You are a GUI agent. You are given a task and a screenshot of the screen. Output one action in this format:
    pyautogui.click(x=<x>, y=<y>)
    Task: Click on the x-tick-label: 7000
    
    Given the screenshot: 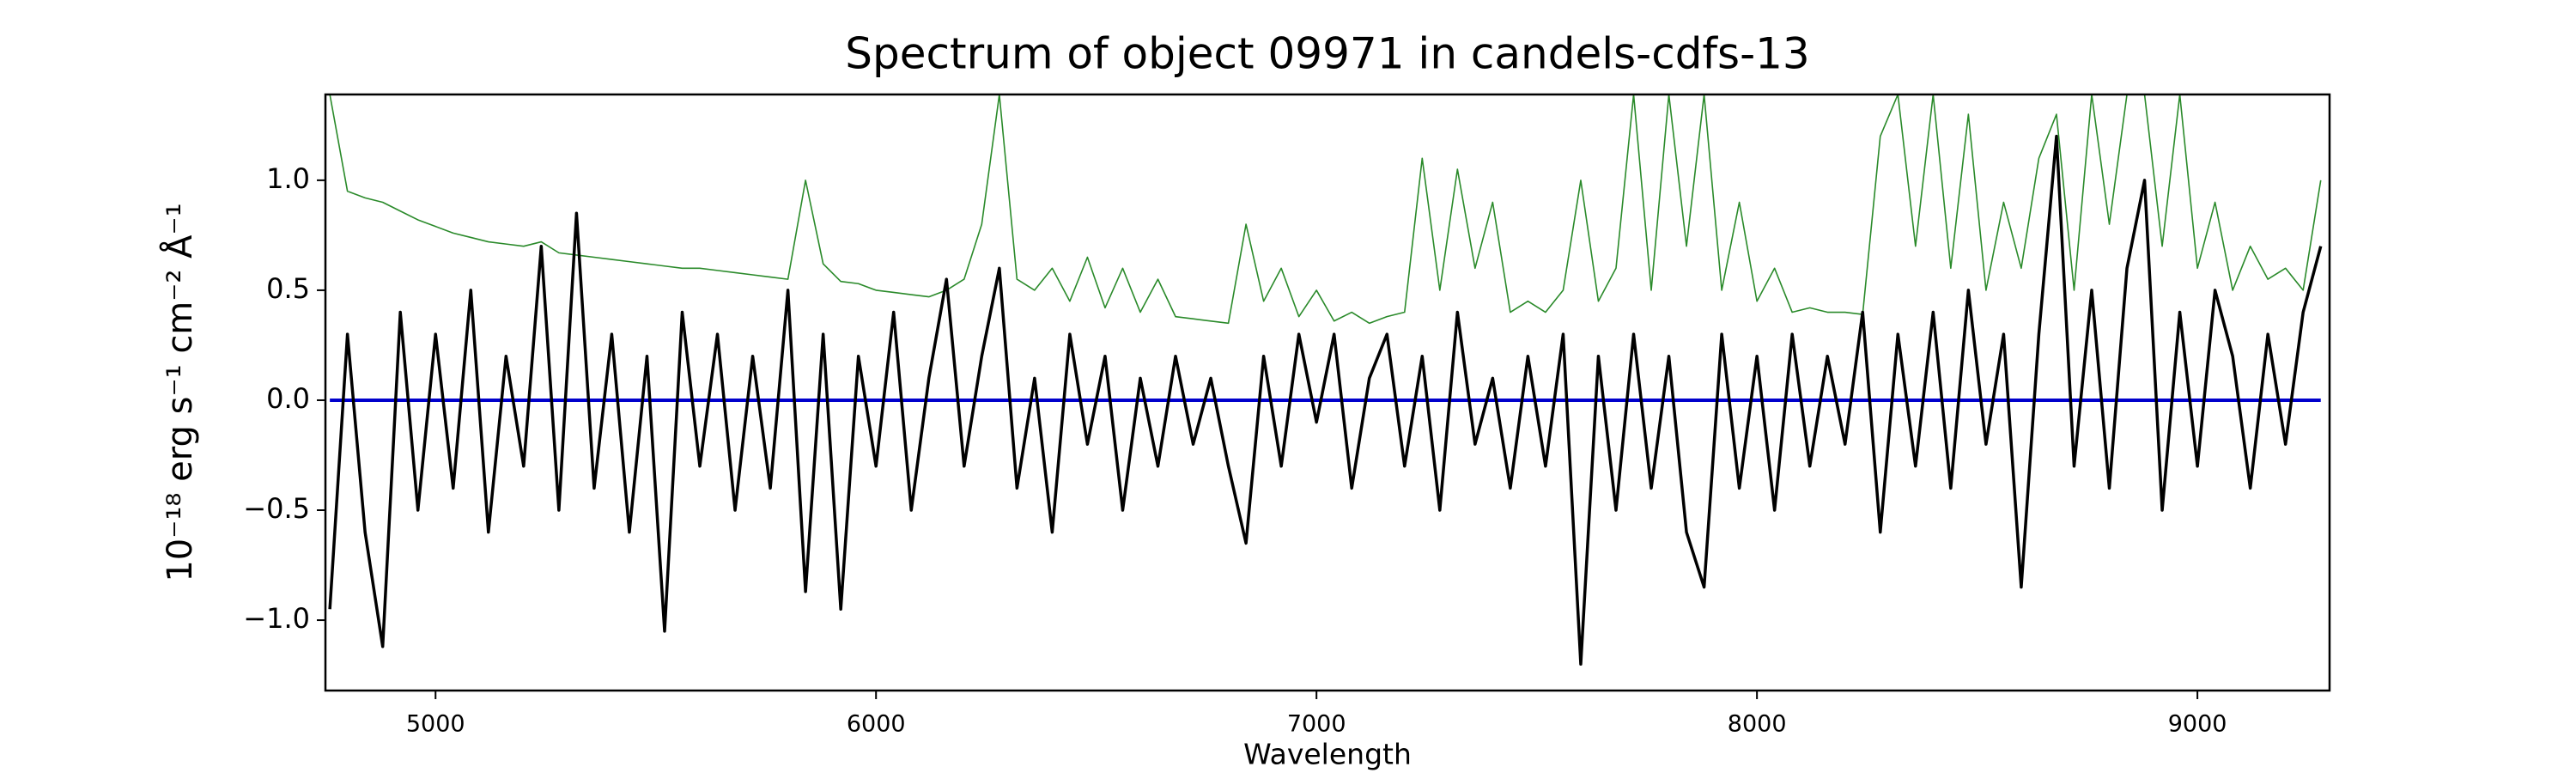 What is the action you would take?
    pyautogui.click(x=1316, y=724)
    